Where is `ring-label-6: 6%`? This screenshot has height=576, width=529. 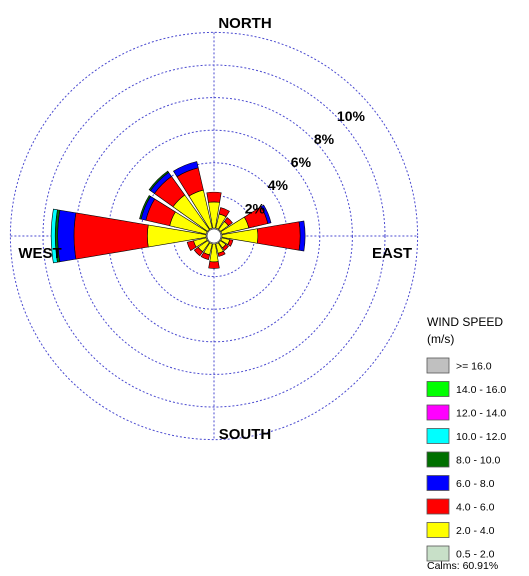 ring-label-6: 6% is located at coordinates (301, 162).